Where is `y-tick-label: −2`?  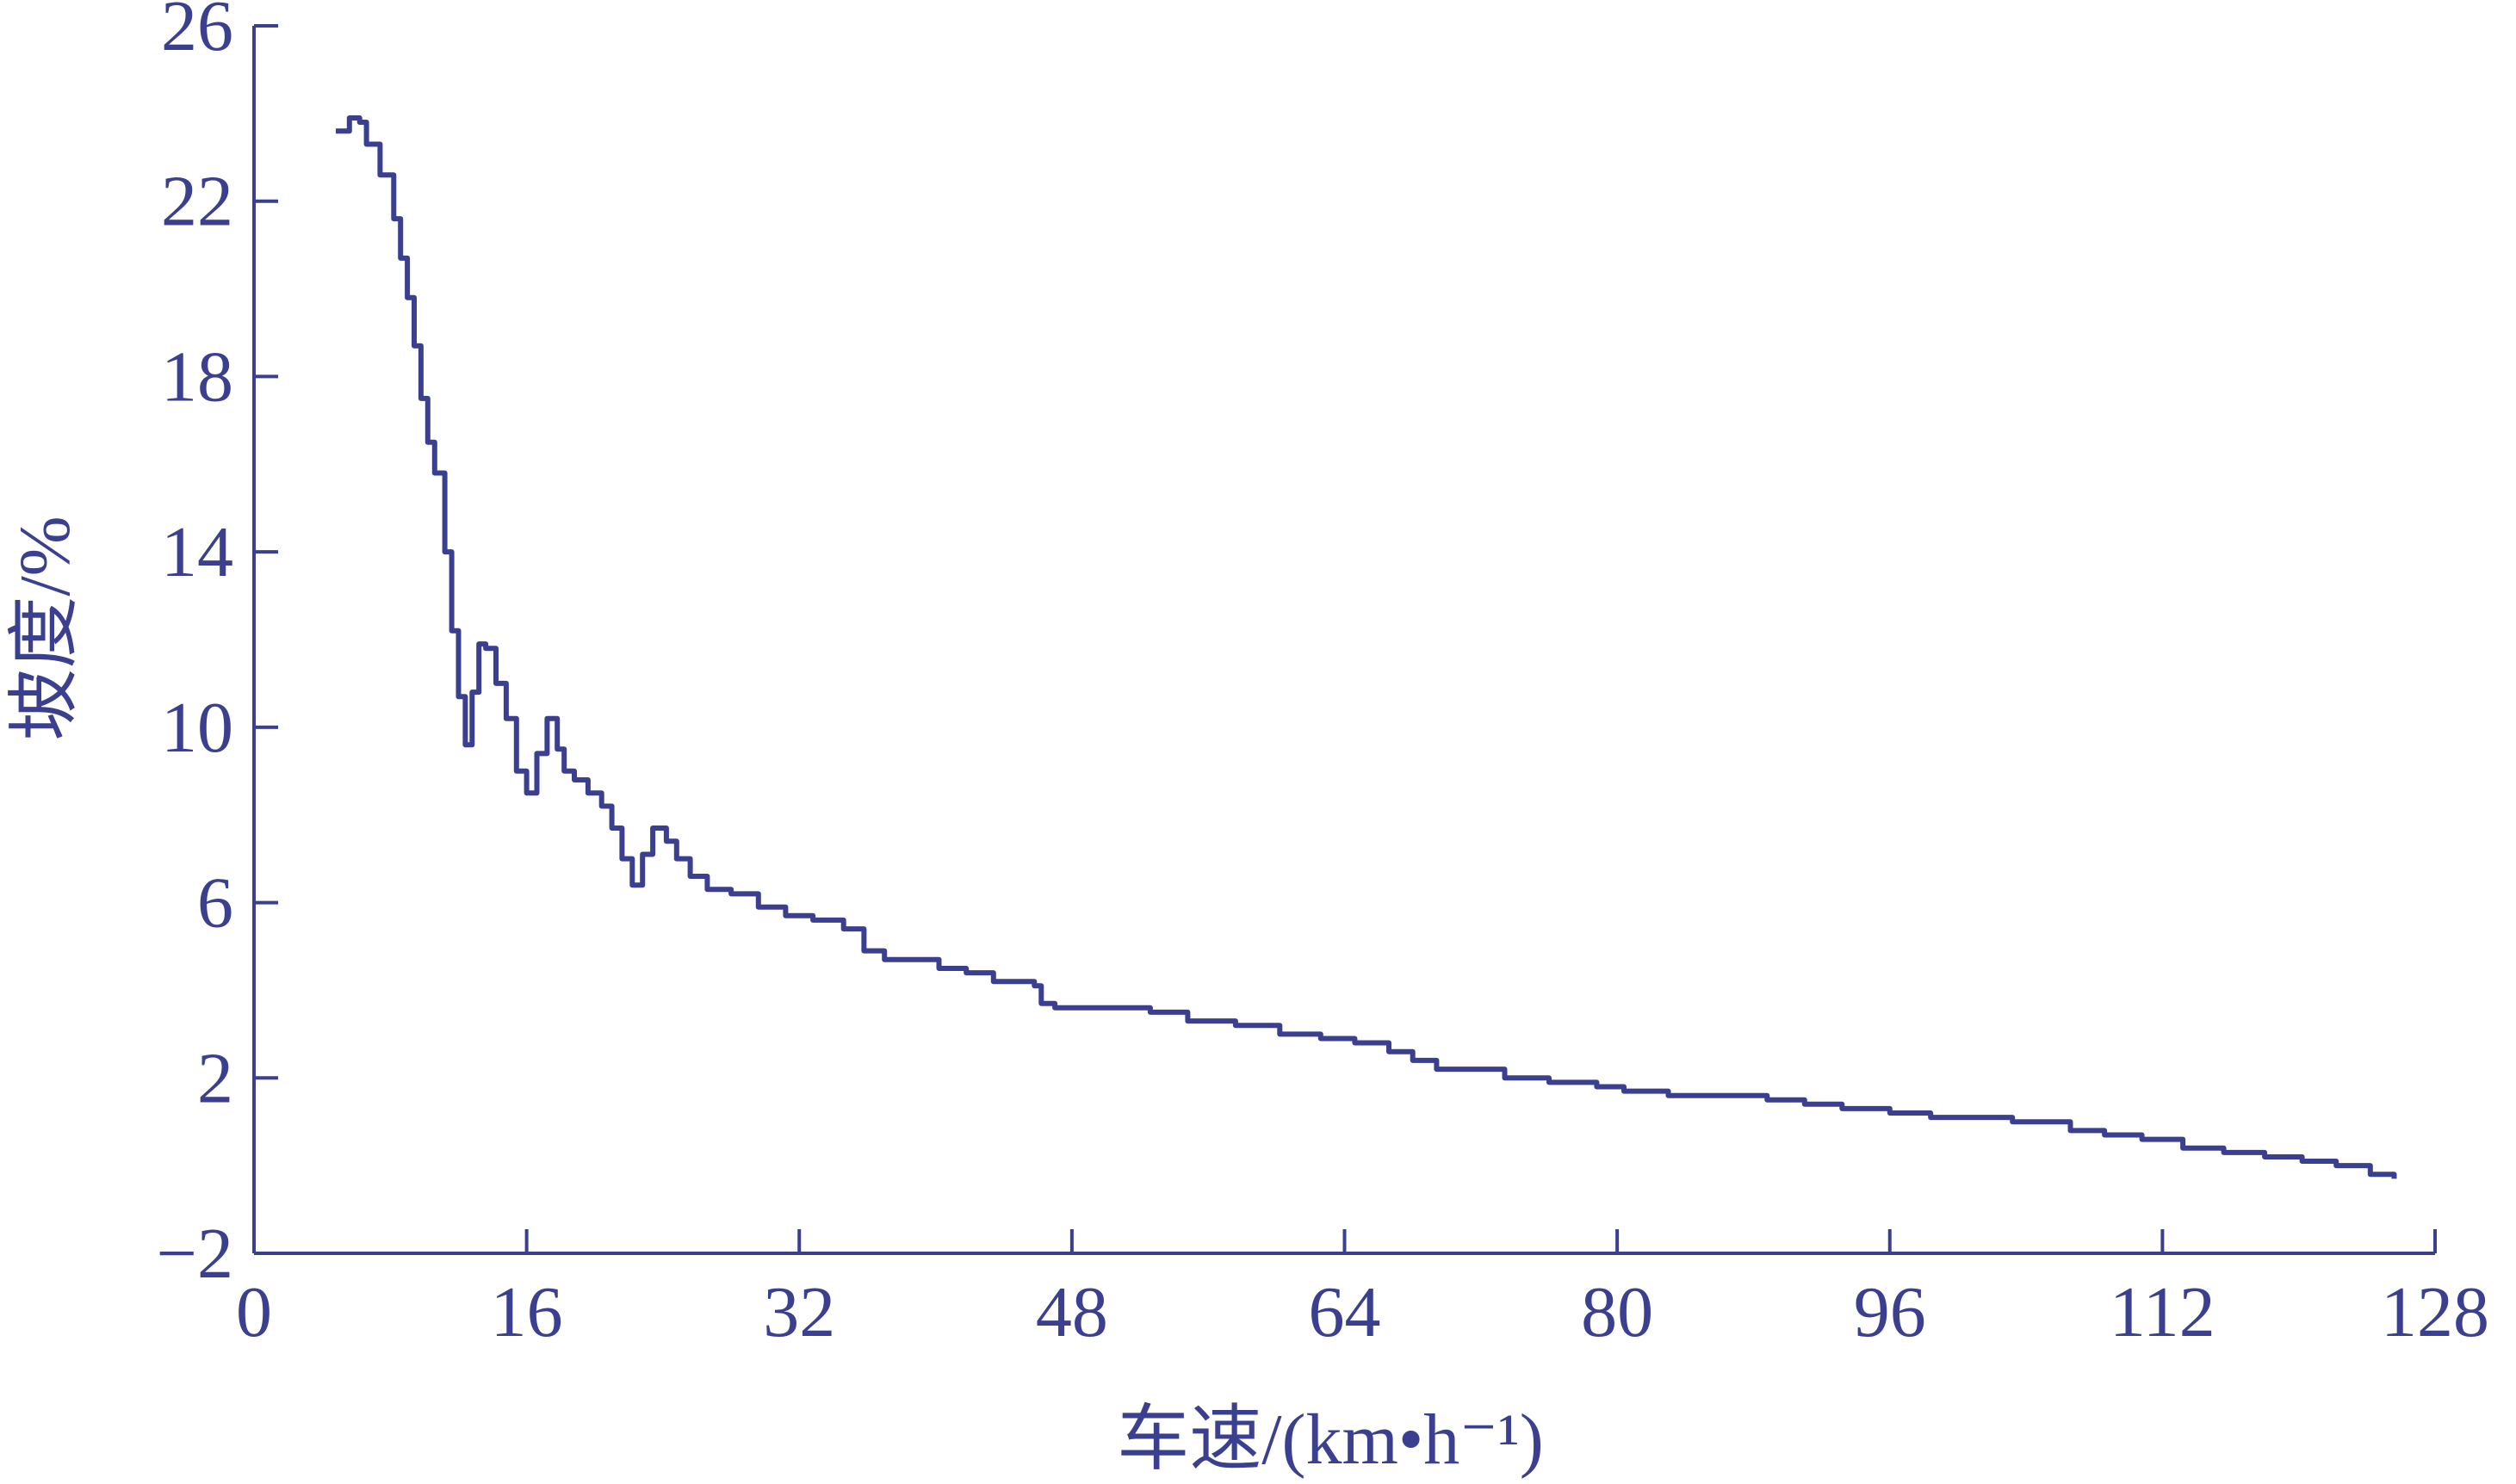
y-tick-label: −2 is located at coordinates (195, 1254).